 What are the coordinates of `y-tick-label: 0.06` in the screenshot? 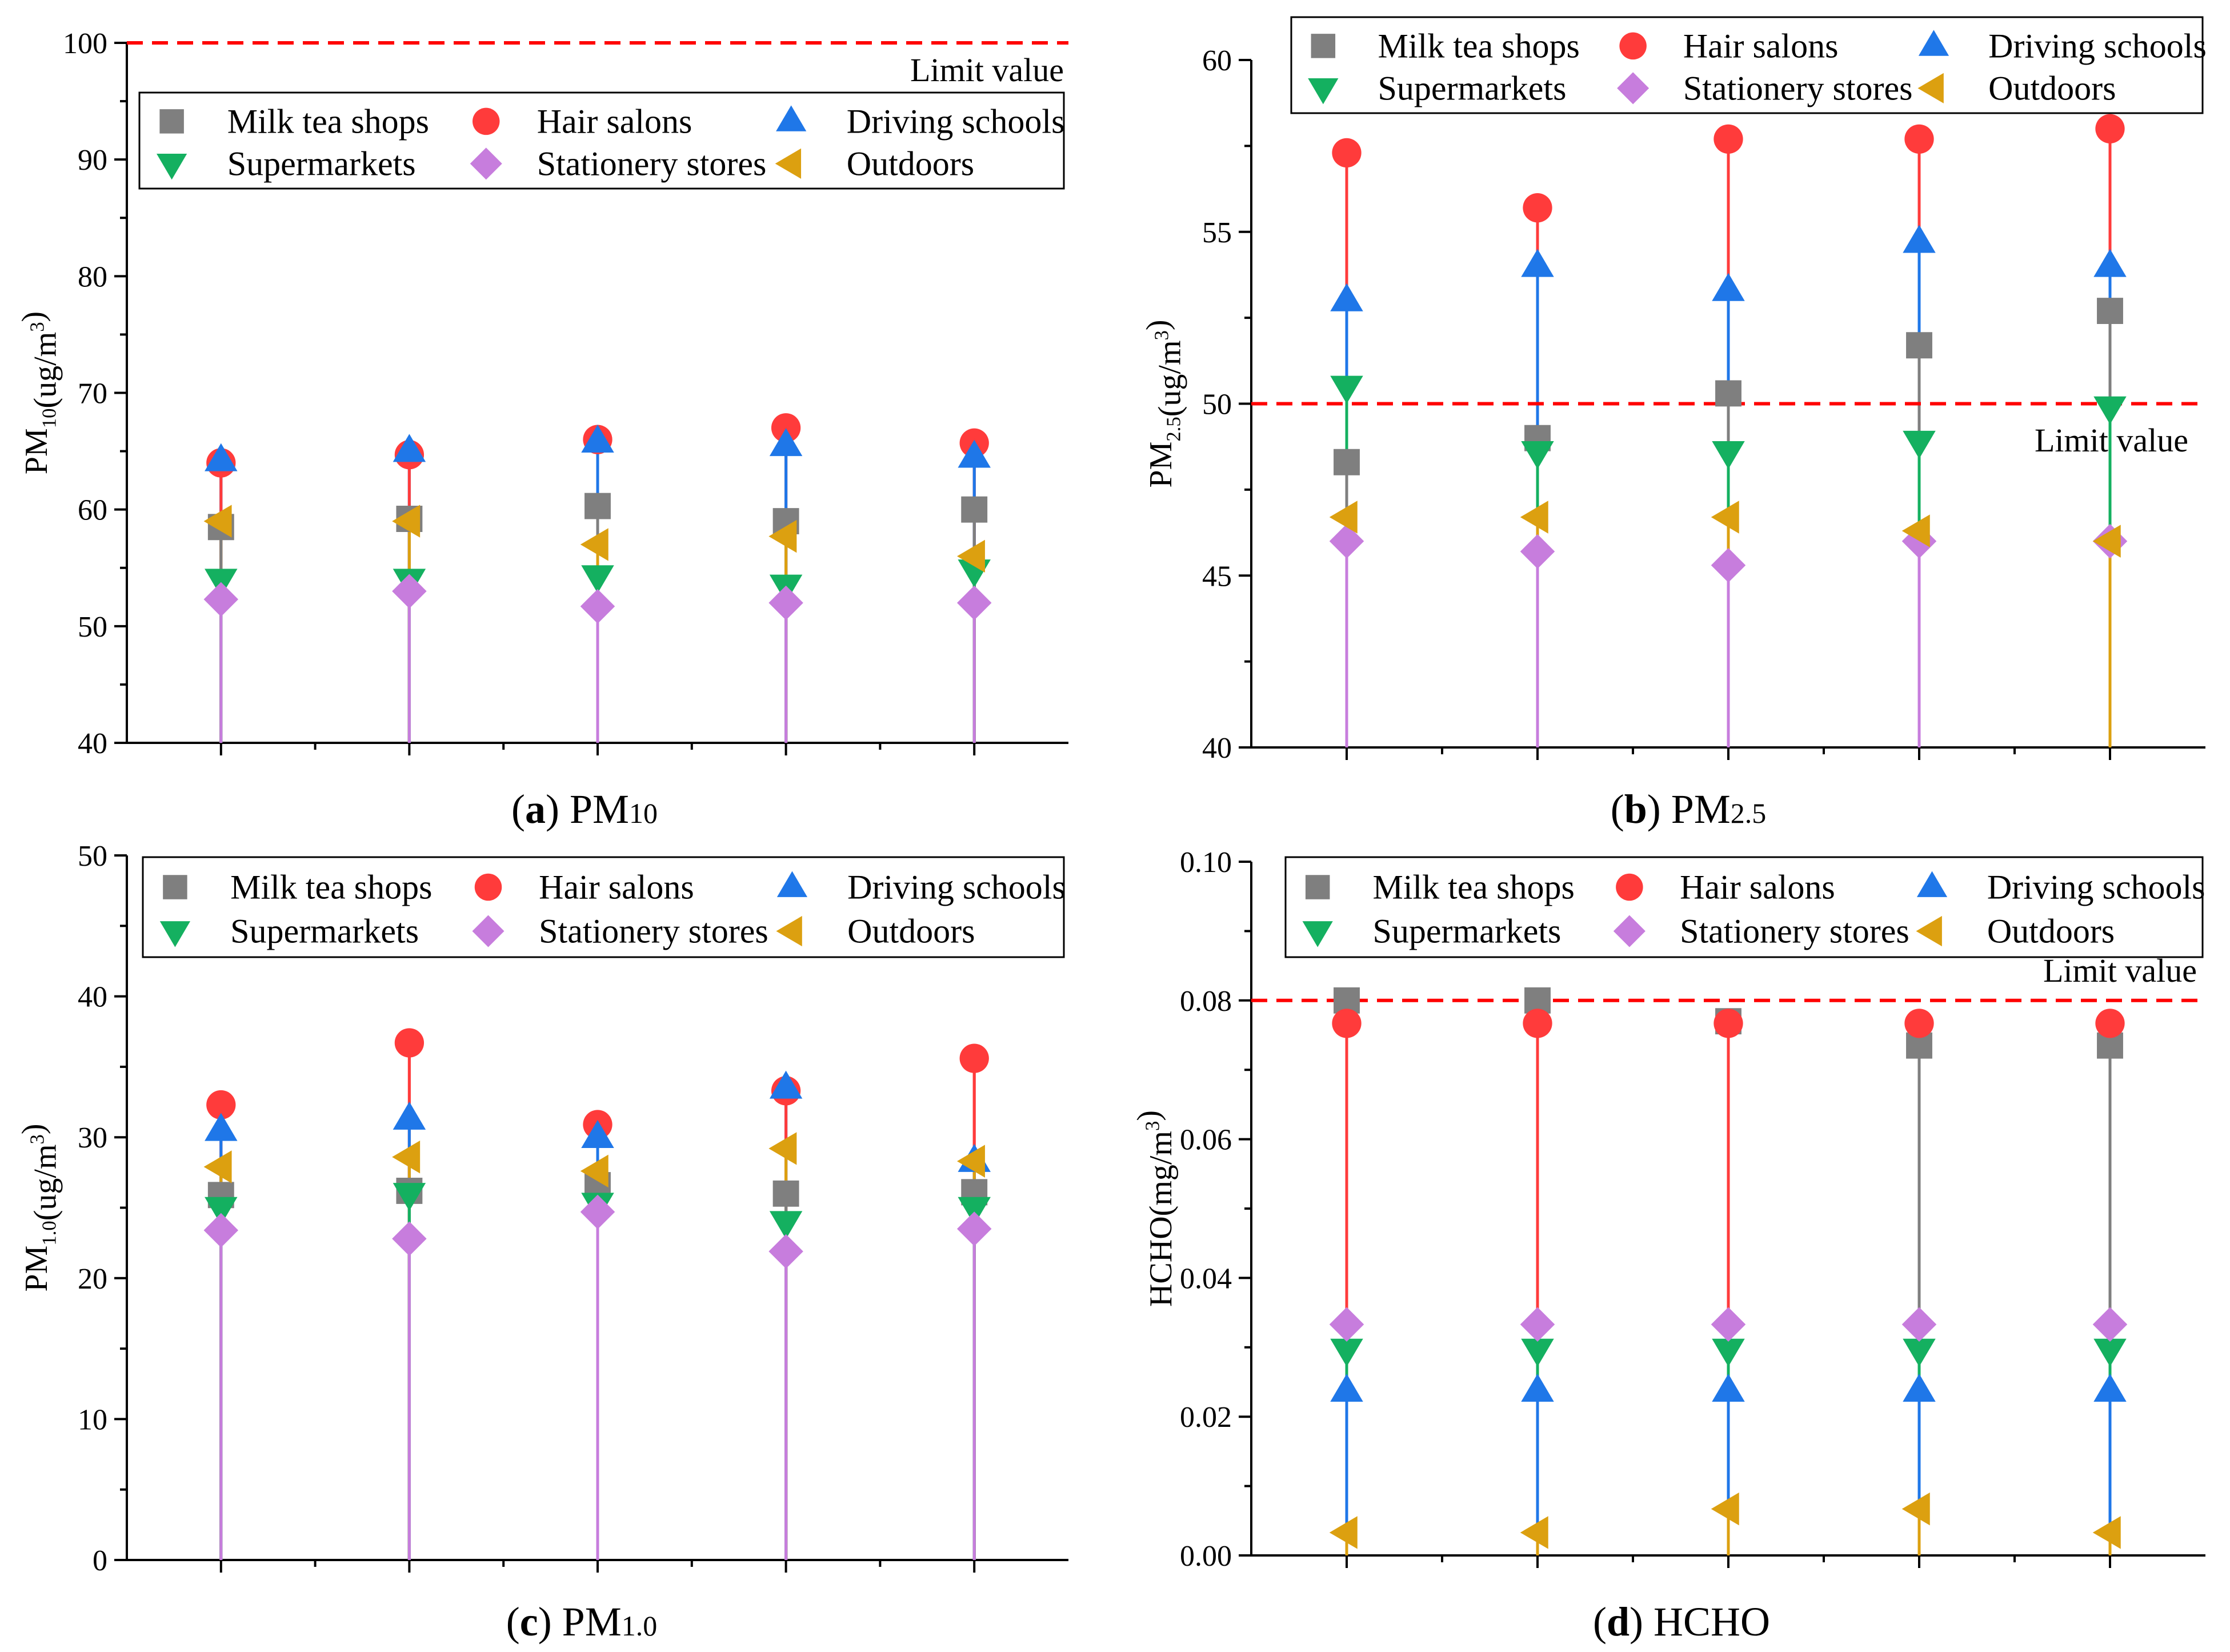 It's located at (1206, 1140).